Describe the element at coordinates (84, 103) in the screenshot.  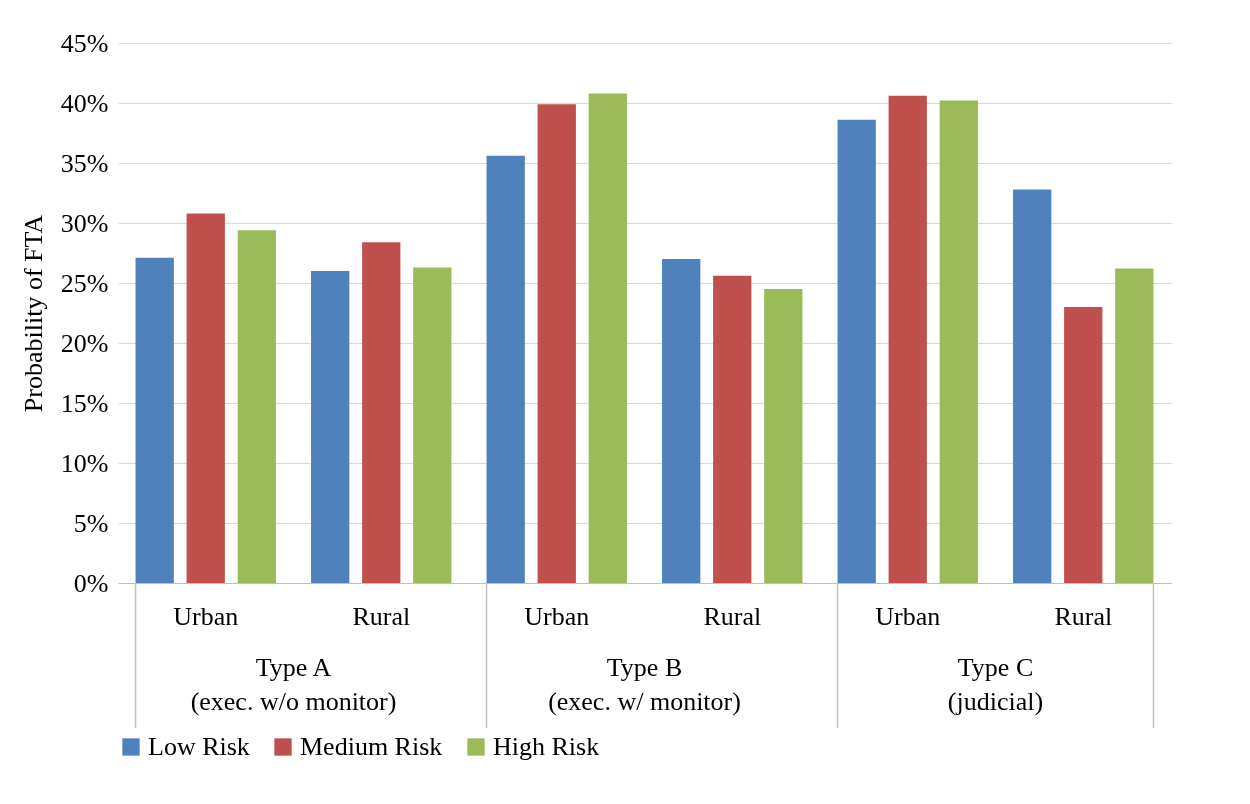
I see `y-tick-label: 40%` at that location.